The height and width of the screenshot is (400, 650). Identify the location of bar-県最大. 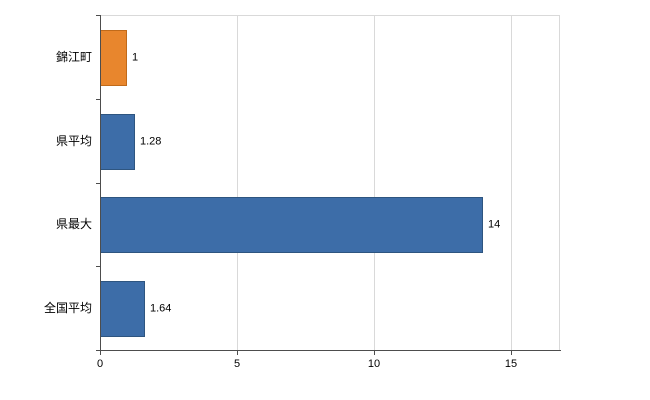
(291, 225).